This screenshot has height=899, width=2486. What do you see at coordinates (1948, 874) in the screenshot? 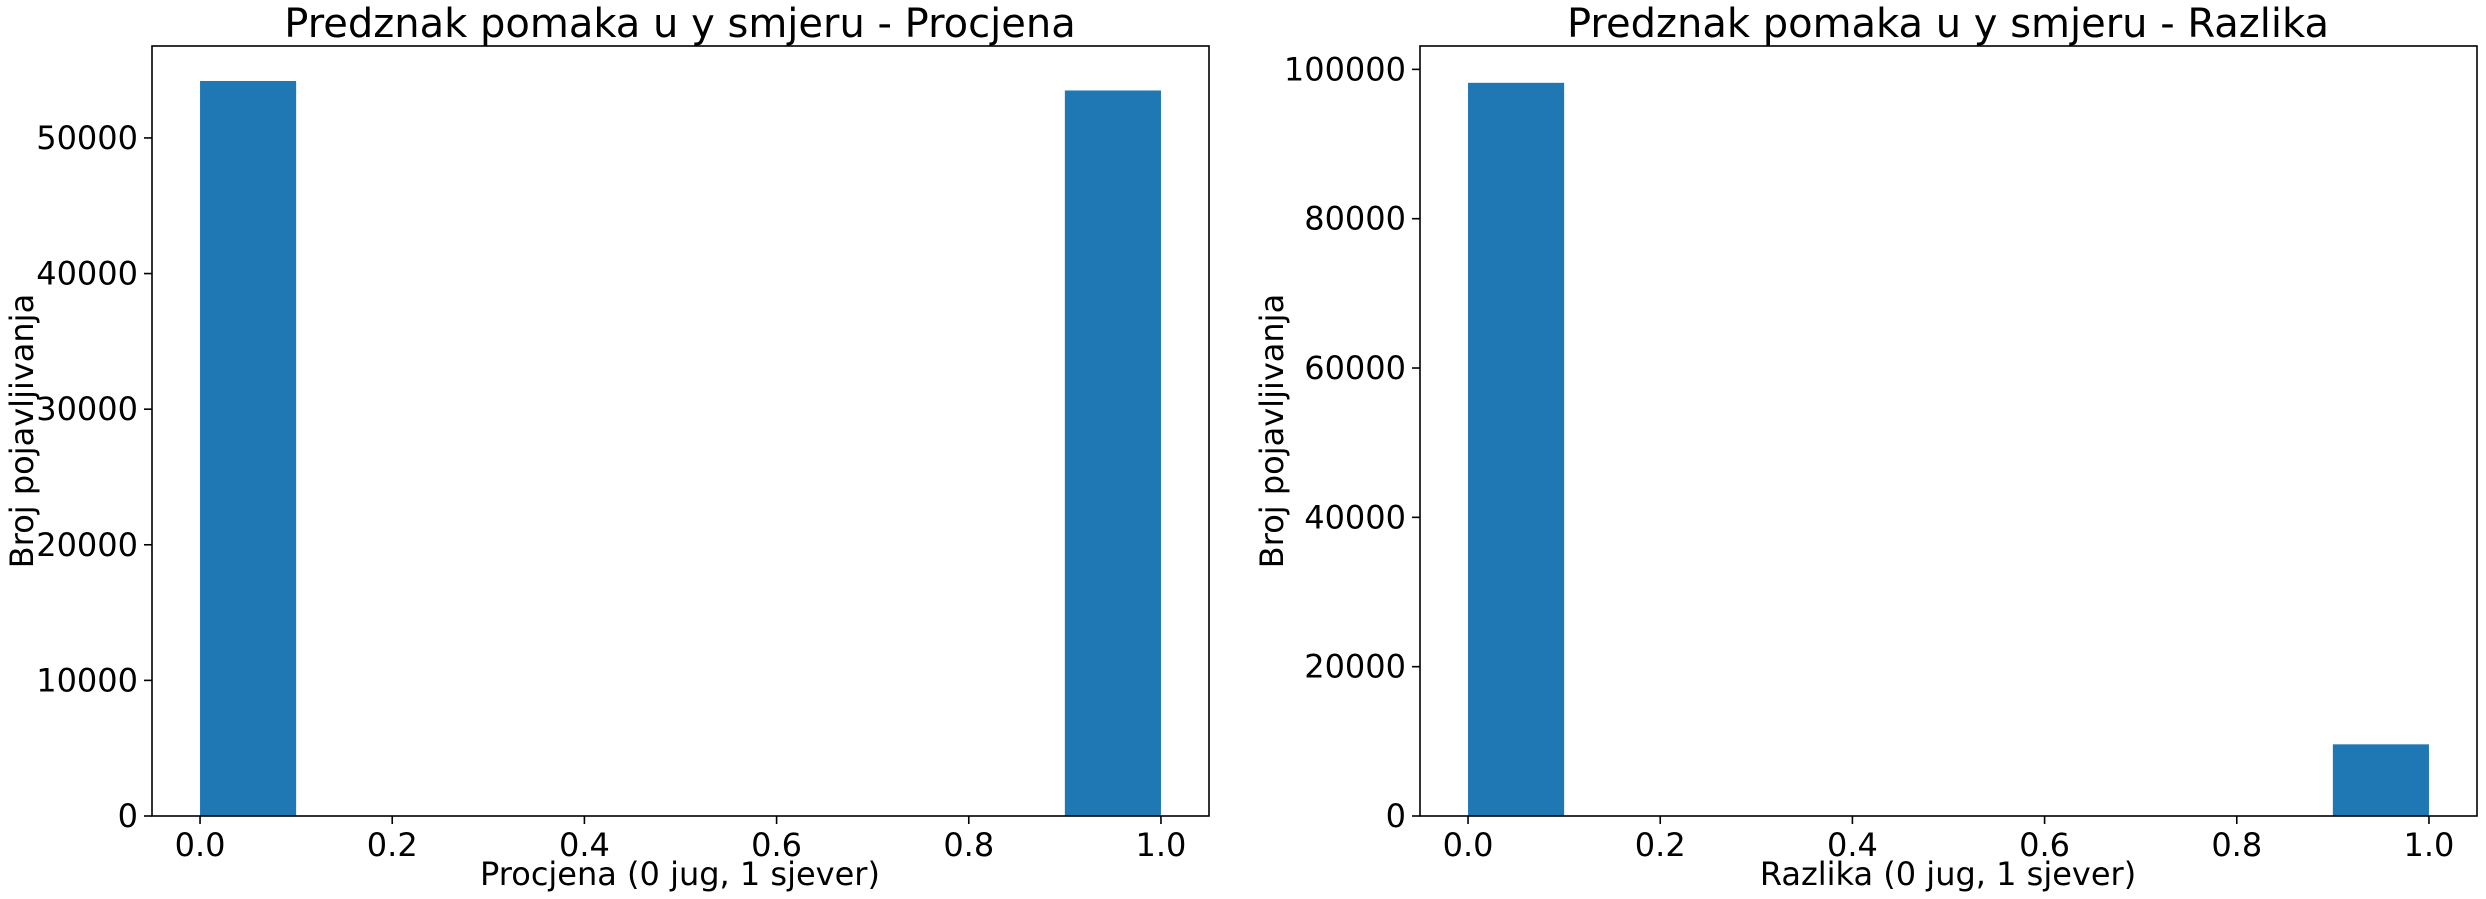
I see `x-axis-label: Razlika (0 jug, 1 sjever)` at bounding box center [1948, 874].